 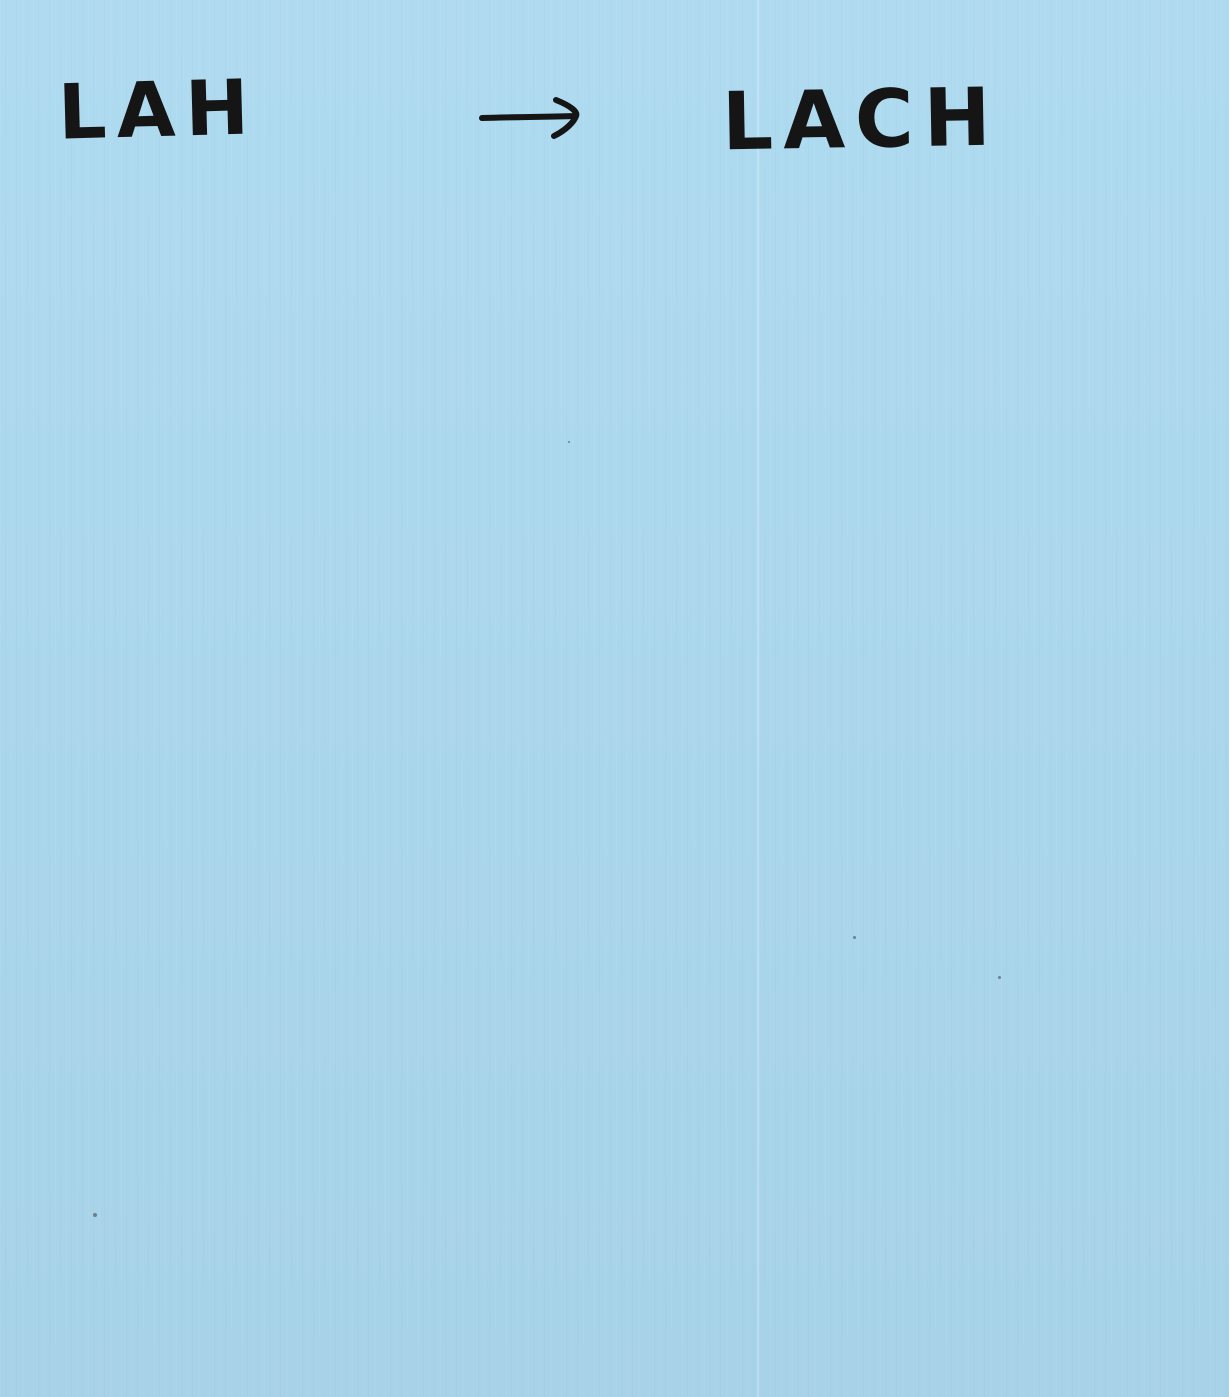 I want to click on handwritten-word-left: LAH, so click(x=158, y=109).